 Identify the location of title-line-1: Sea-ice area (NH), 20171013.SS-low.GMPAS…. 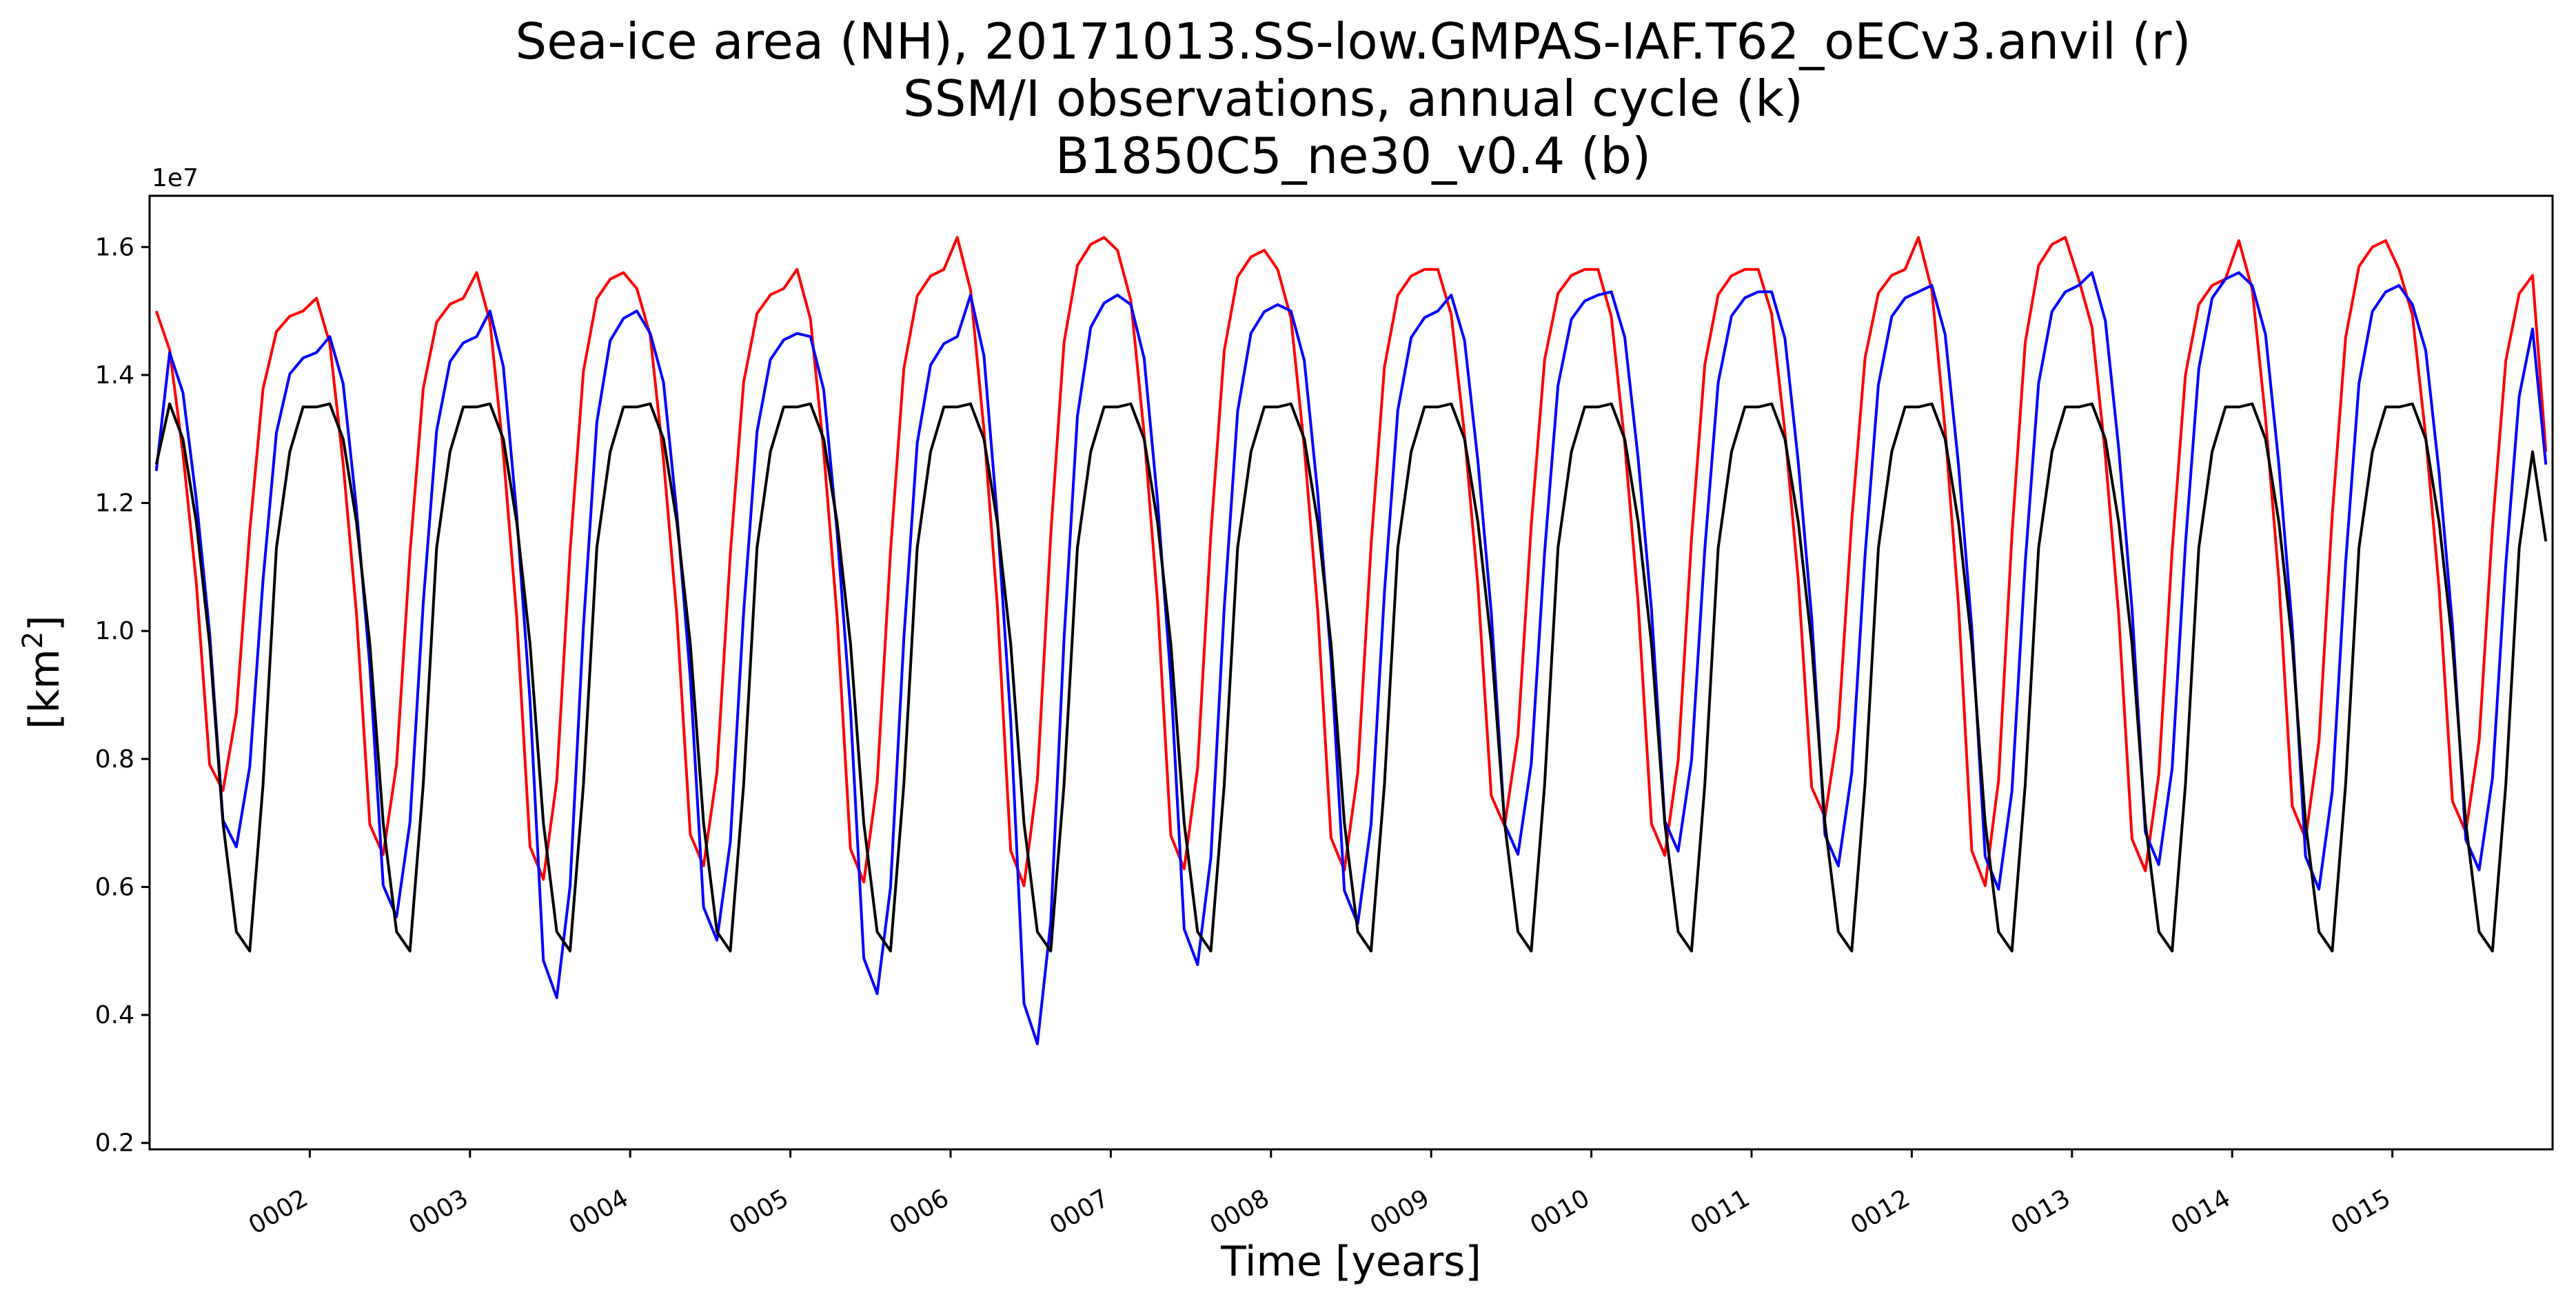
(1353, 41).